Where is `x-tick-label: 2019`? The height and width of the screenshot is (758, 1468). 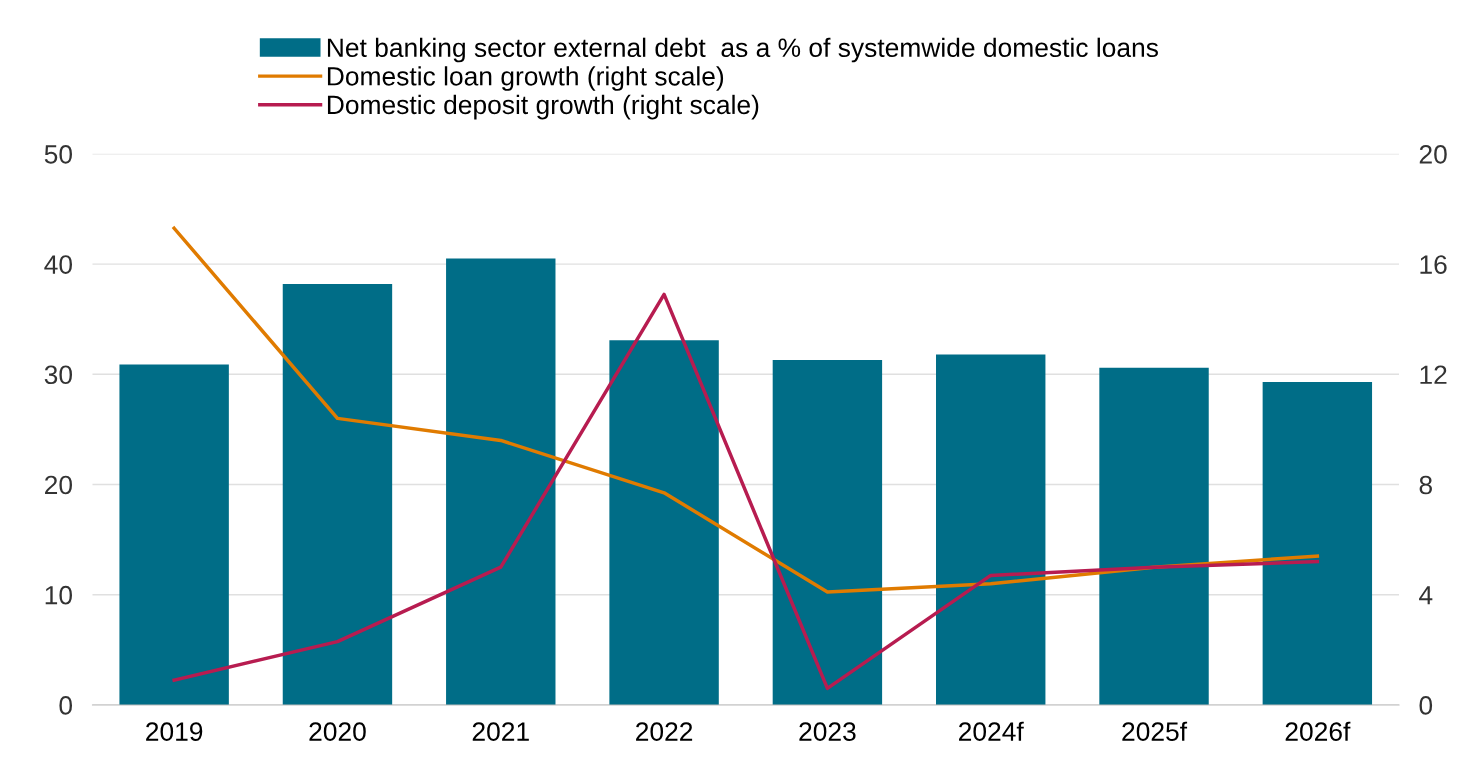 x-tick-label: 2019 is located at coordinates (174, 731).